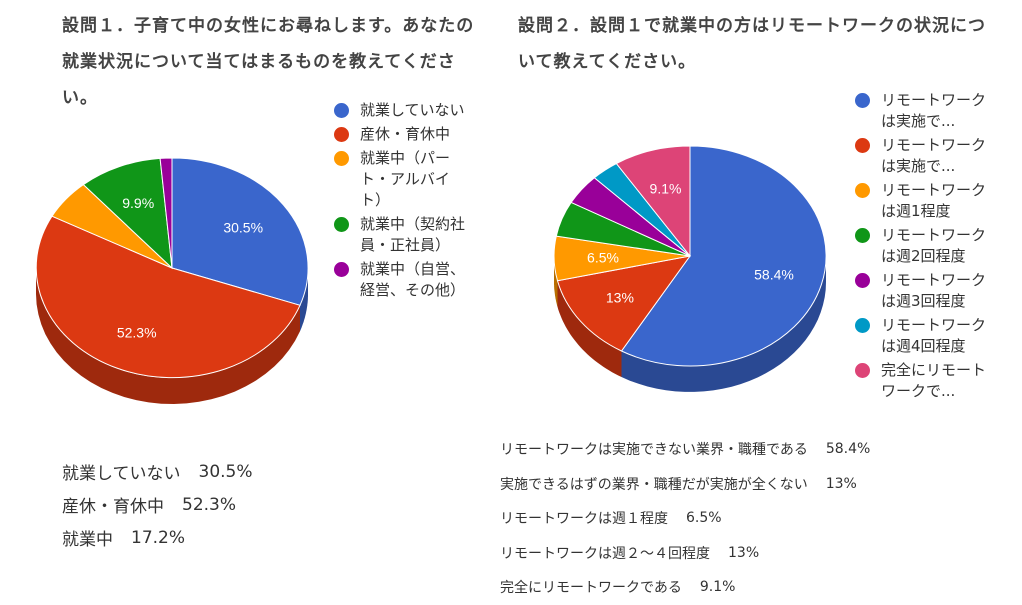 The image size is (1022, 605). I want to click on legend-1-item: 就業中（パート・アルバイト）, so click(402, 179).